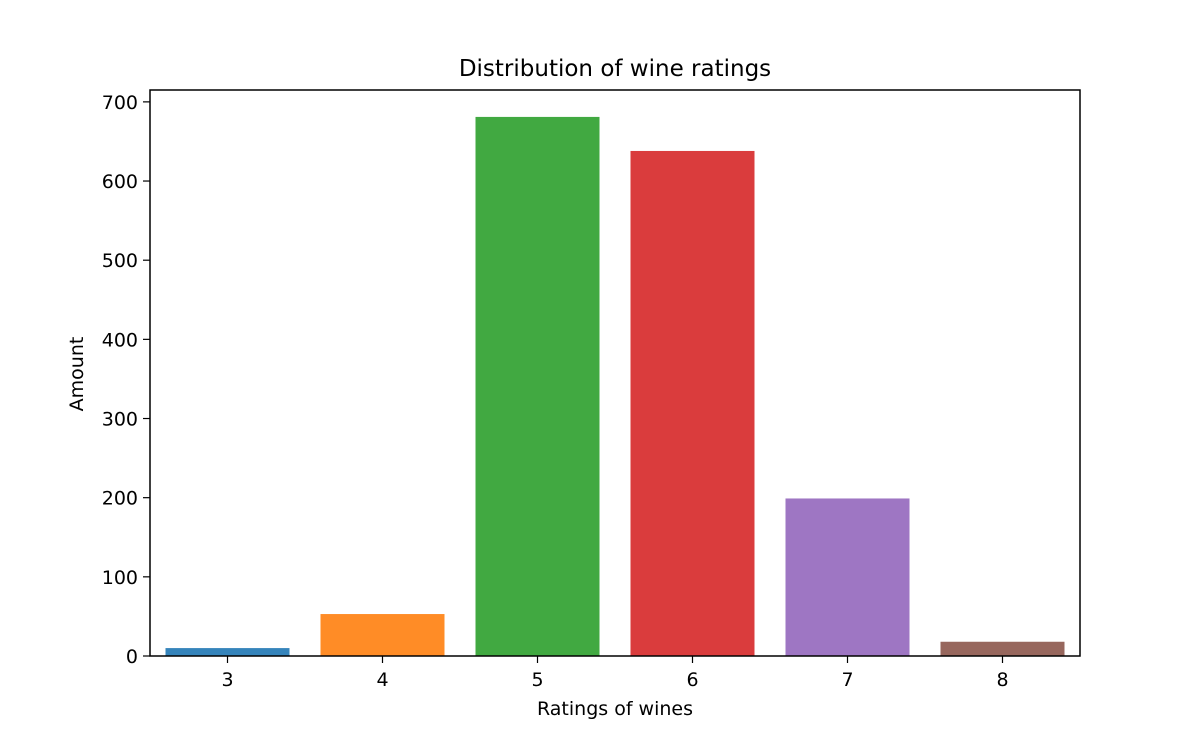  I want to click on y-tick-label: 200, so click(120, 499).